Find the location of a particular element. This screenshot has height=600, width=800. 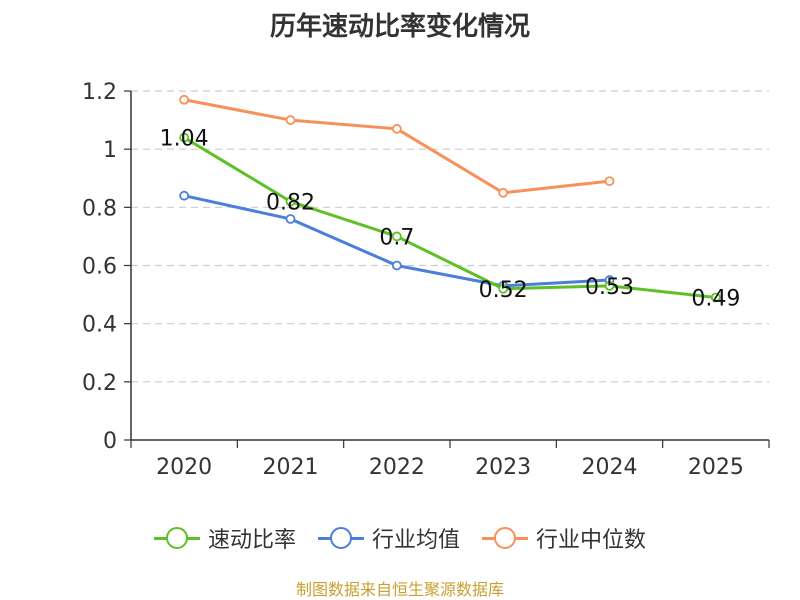

x-tick-label: 2022 is located at coordinates (397, 467).